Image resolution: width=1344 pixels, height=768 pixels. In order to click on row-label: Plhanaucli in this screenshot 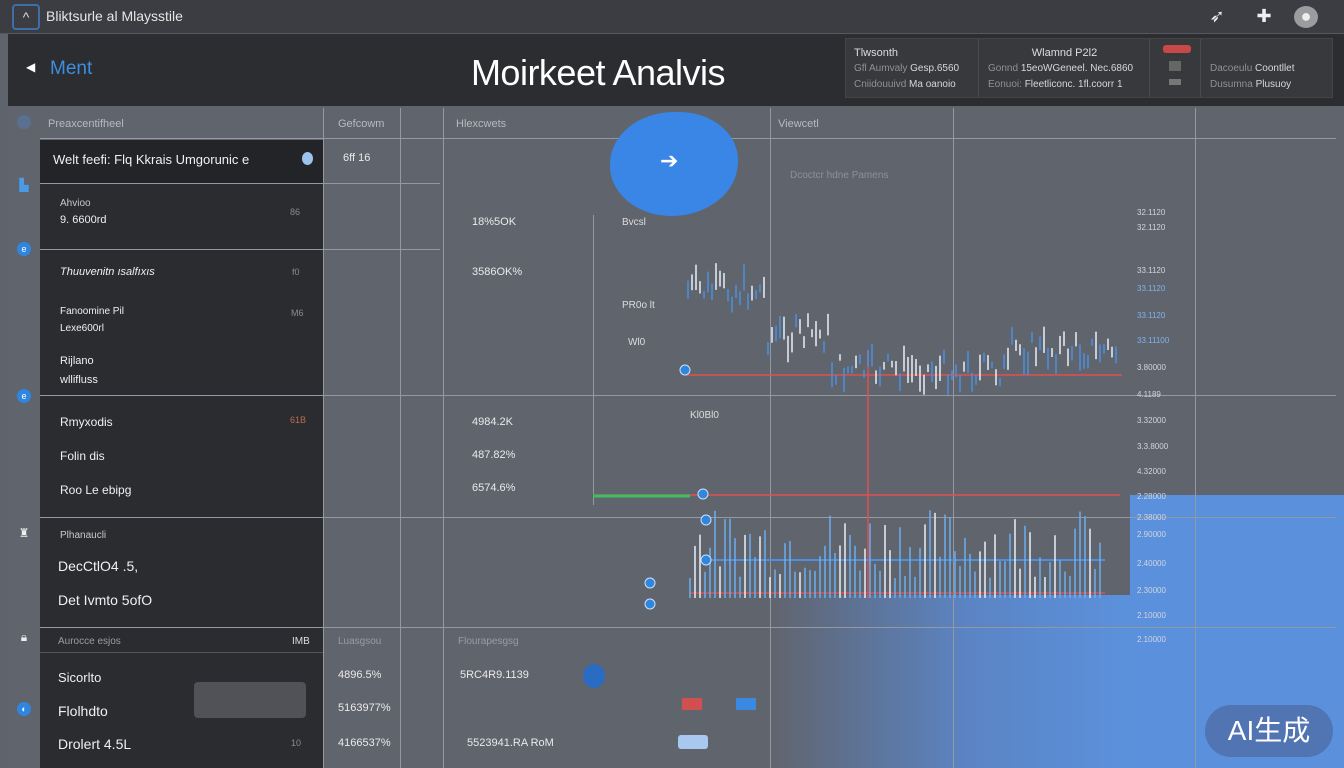, I will do `click(83, 535)`.